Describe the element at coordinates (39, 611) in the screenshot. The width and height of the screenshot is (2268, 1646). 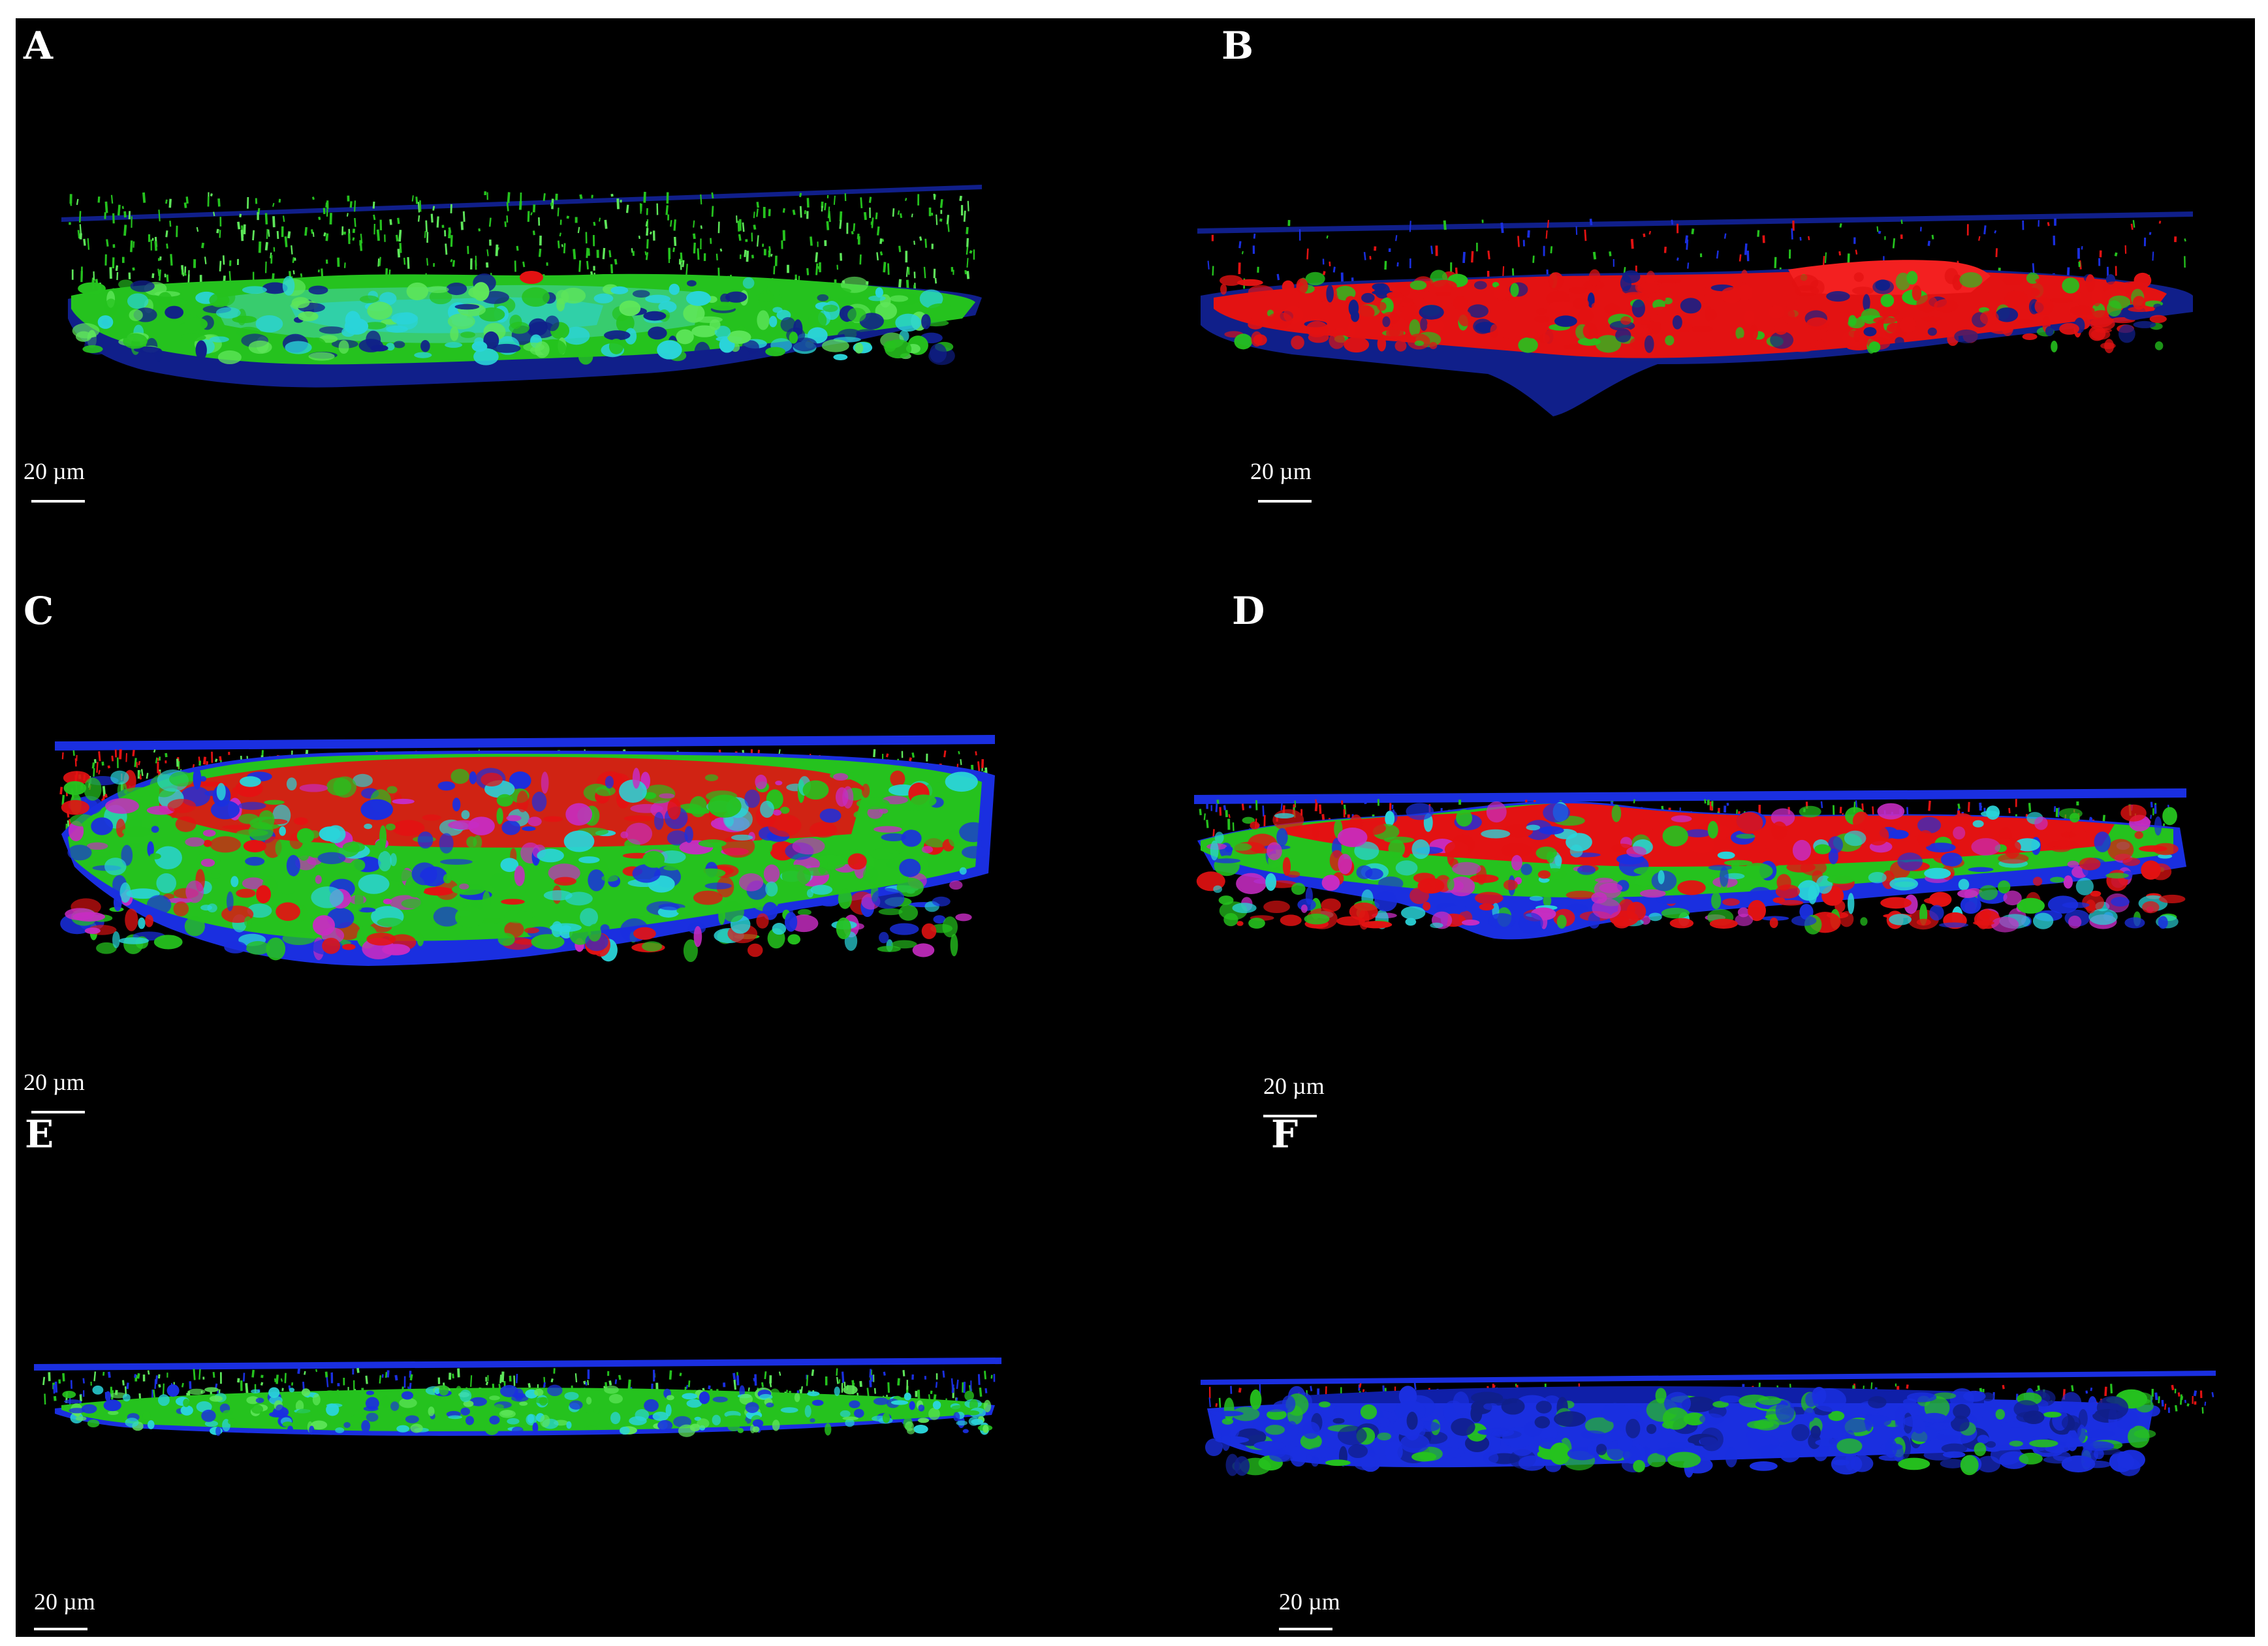
I see `panel-c-letter: C` at that location.